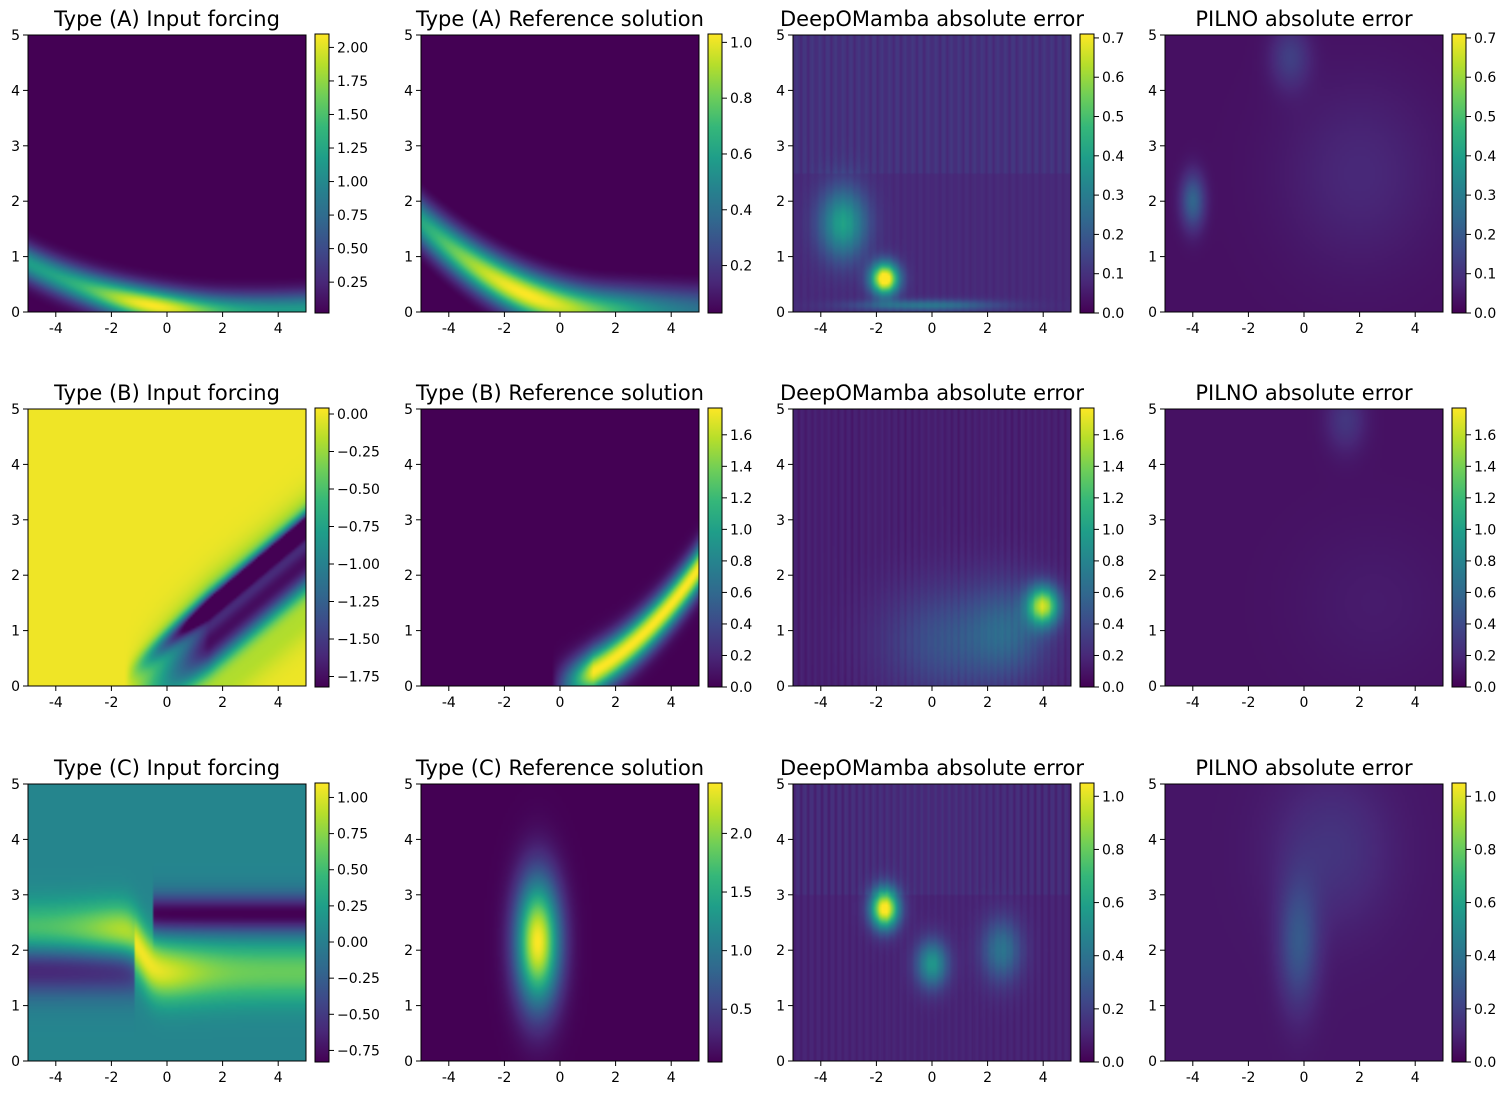 The width and height of the screenshot is (1507, 1096). What do you see at coordinates (1304, 19) in the screenshot?
I see `panel-title: PILNO absolute error` at bounding box center [1304, 19].